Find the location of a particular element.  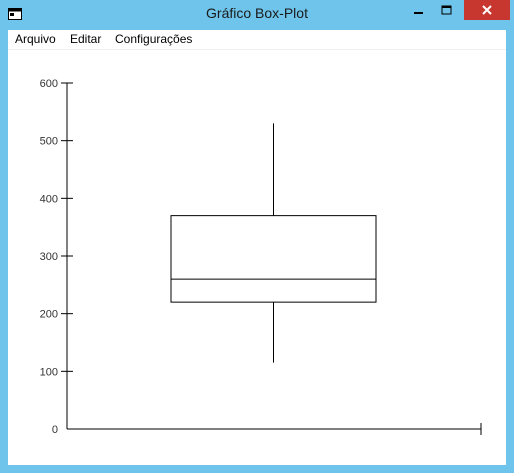

minimize-icon is located at coordinates (418, 13).